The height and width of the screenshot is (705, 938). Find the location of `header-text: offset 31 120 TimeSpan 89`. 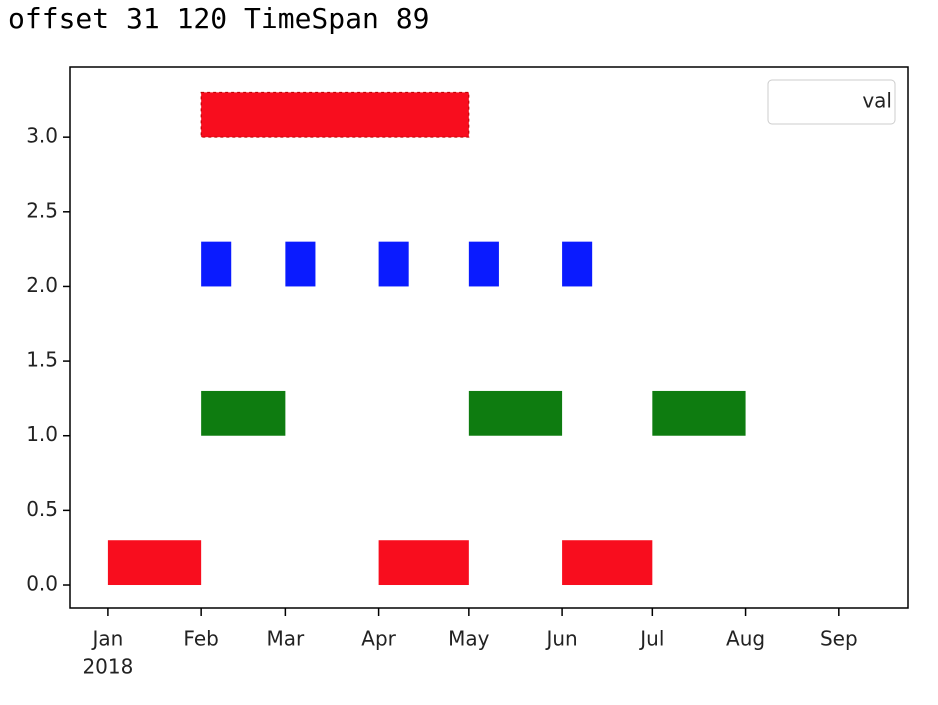

header-text: offset 31 120 TimeSpan 89 is located at coordinates (218, 18).